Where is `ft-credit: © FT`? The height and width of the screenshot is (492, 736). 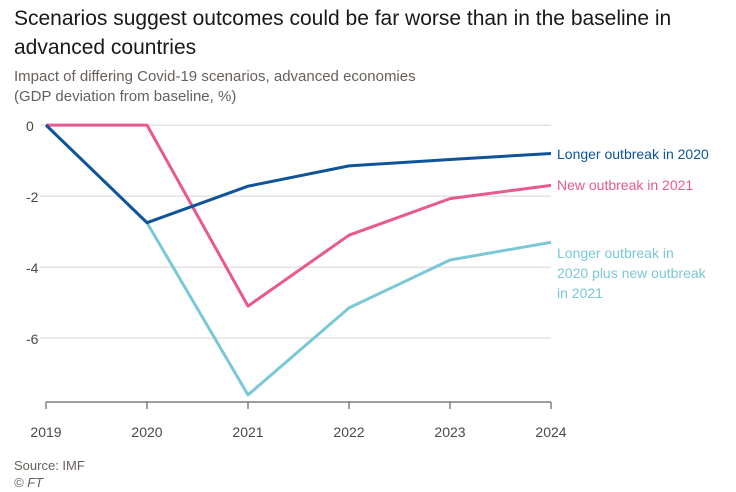
ft-credit: © FT is located at coordinates (29, 482).